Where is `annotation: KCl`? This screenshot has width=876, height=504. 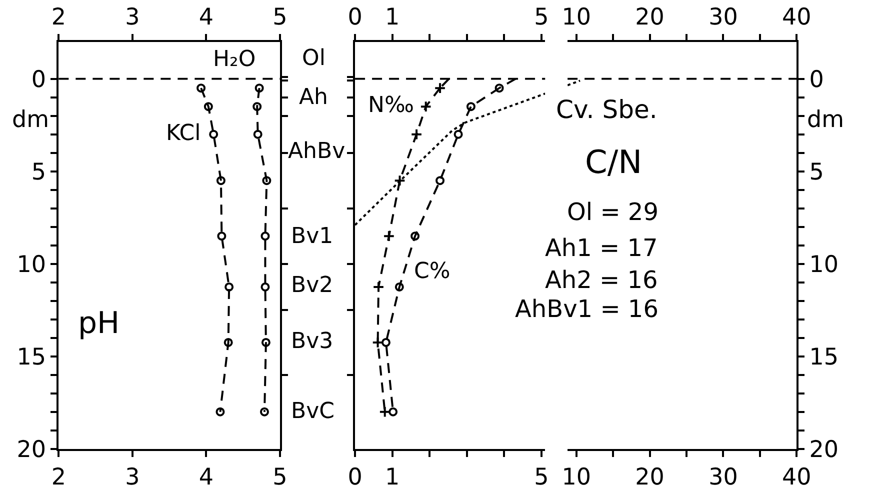 annotation: KCl is located at coordinates (183, 133).